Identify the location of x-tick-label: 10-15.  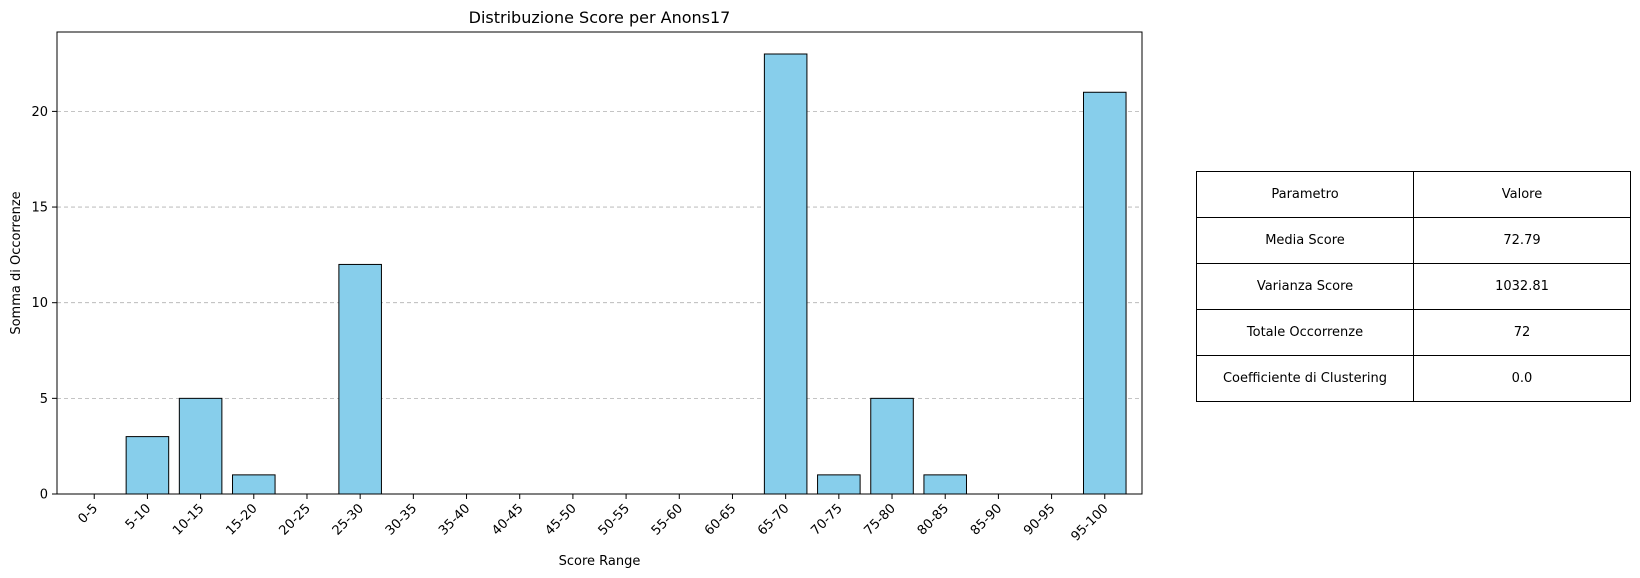
(188, 519).